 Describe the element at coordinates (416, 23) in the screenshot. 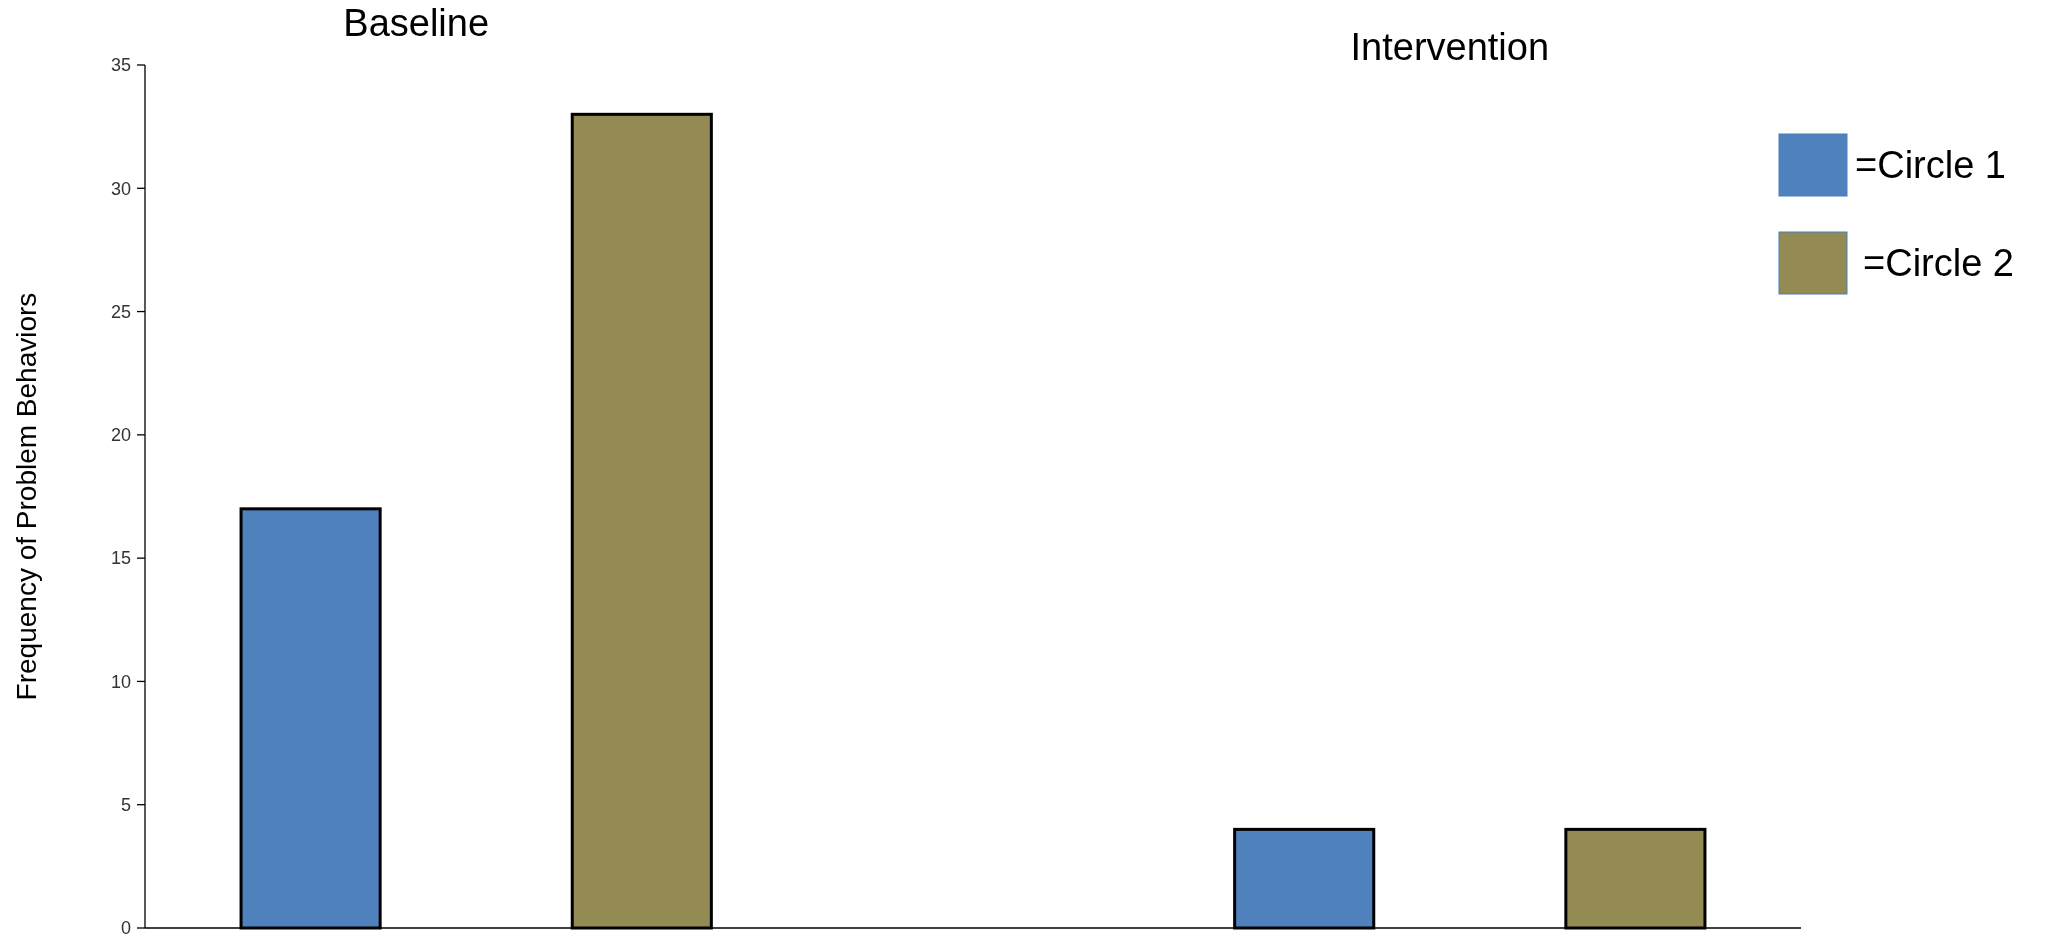

I see `text: Baseline` at that location.